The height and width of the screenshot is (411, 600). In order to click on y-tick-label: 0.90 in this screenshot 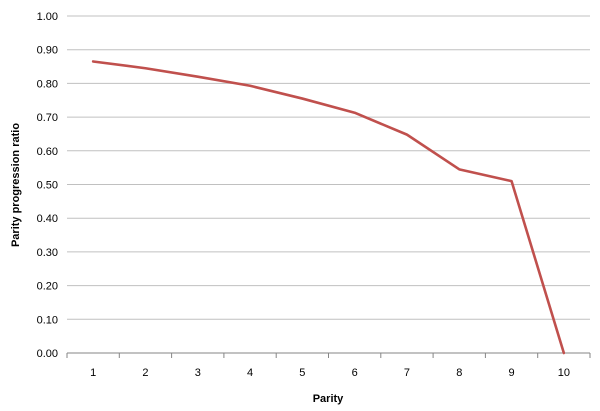, I will do `click(47, 51)`.